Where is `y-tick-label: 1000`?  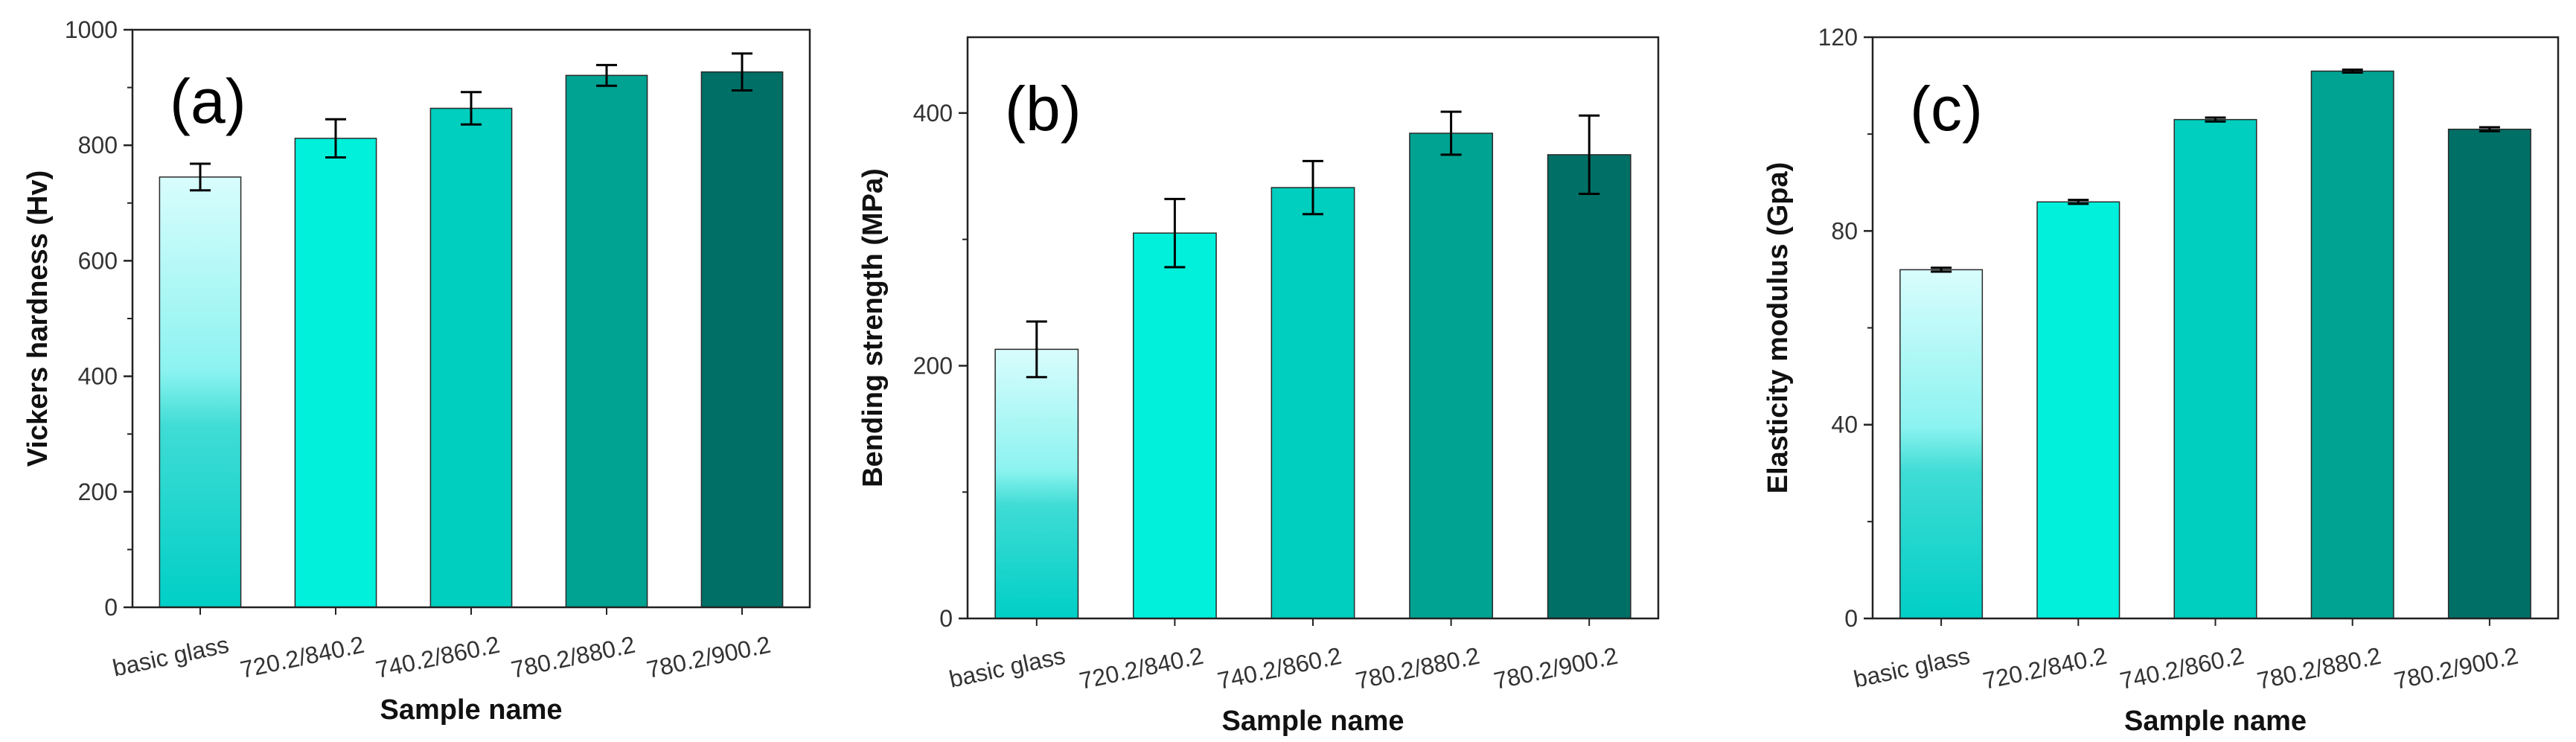
y-tick-label: 1000 is located at coordinates (91, 29).